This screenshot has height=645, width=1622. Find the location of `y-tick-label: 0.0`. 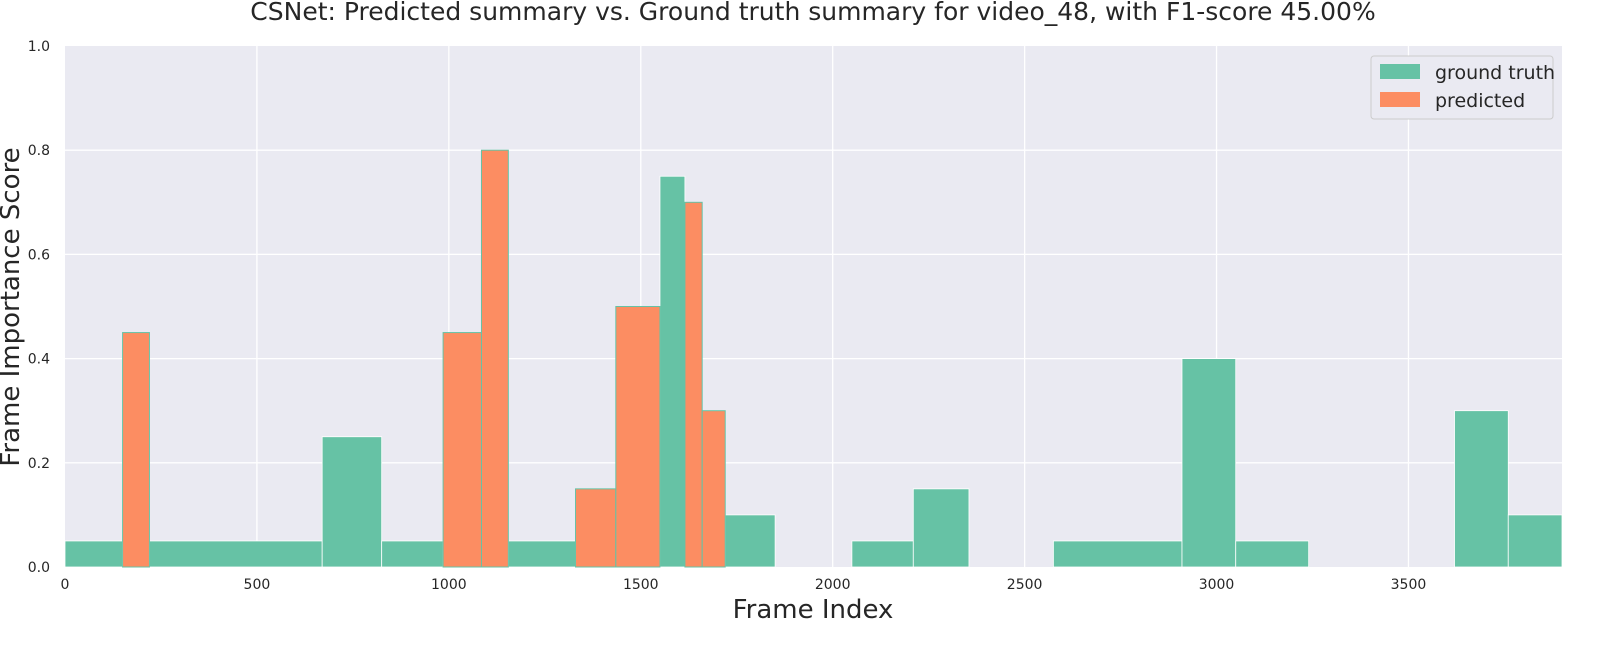

y-tick-label: 0.0 is located at coordinates (39, 568).